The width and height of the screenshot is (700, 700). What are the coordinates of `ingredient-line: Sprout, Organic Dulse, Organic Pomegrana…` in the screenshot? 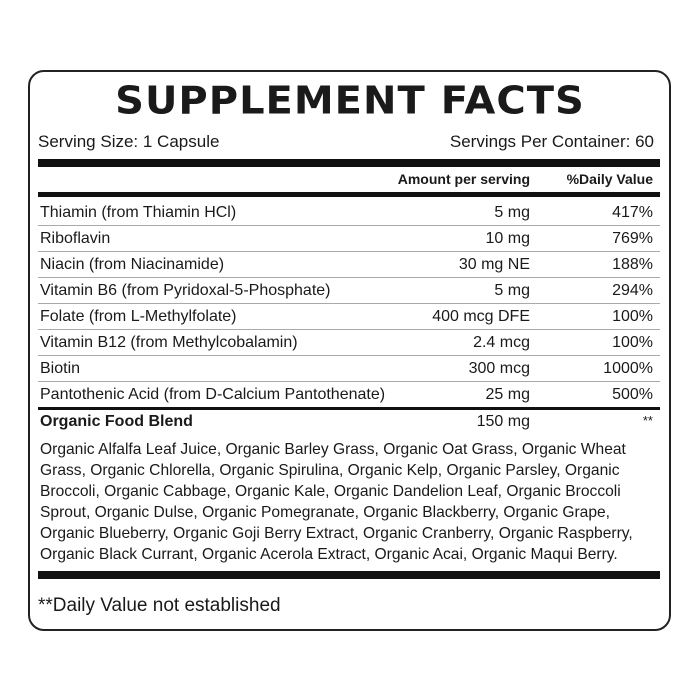 It's located at (325, 512).